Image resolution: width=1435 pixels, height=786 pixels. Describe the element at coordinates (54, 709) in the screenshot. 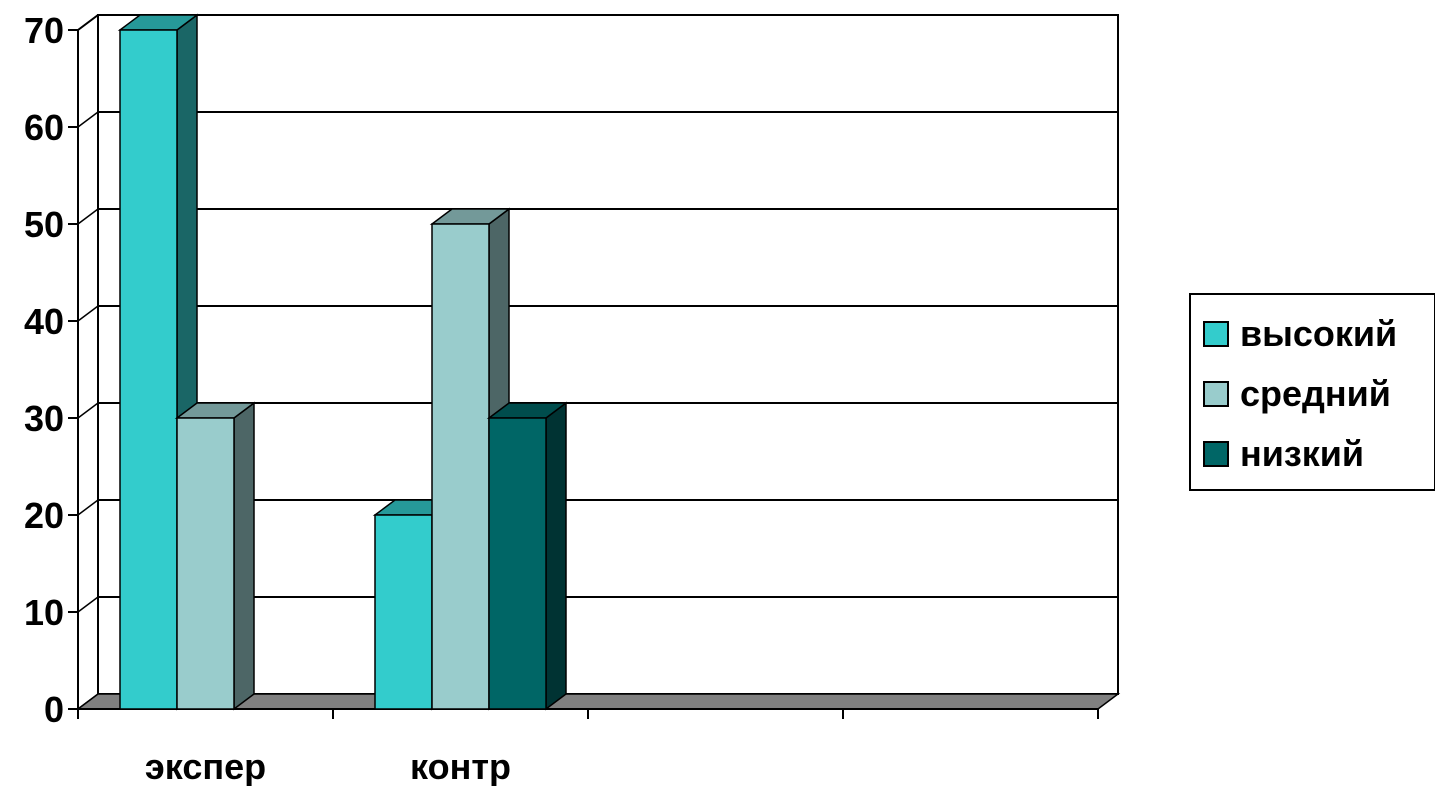

I see `y-tick-label: 0` at that location.